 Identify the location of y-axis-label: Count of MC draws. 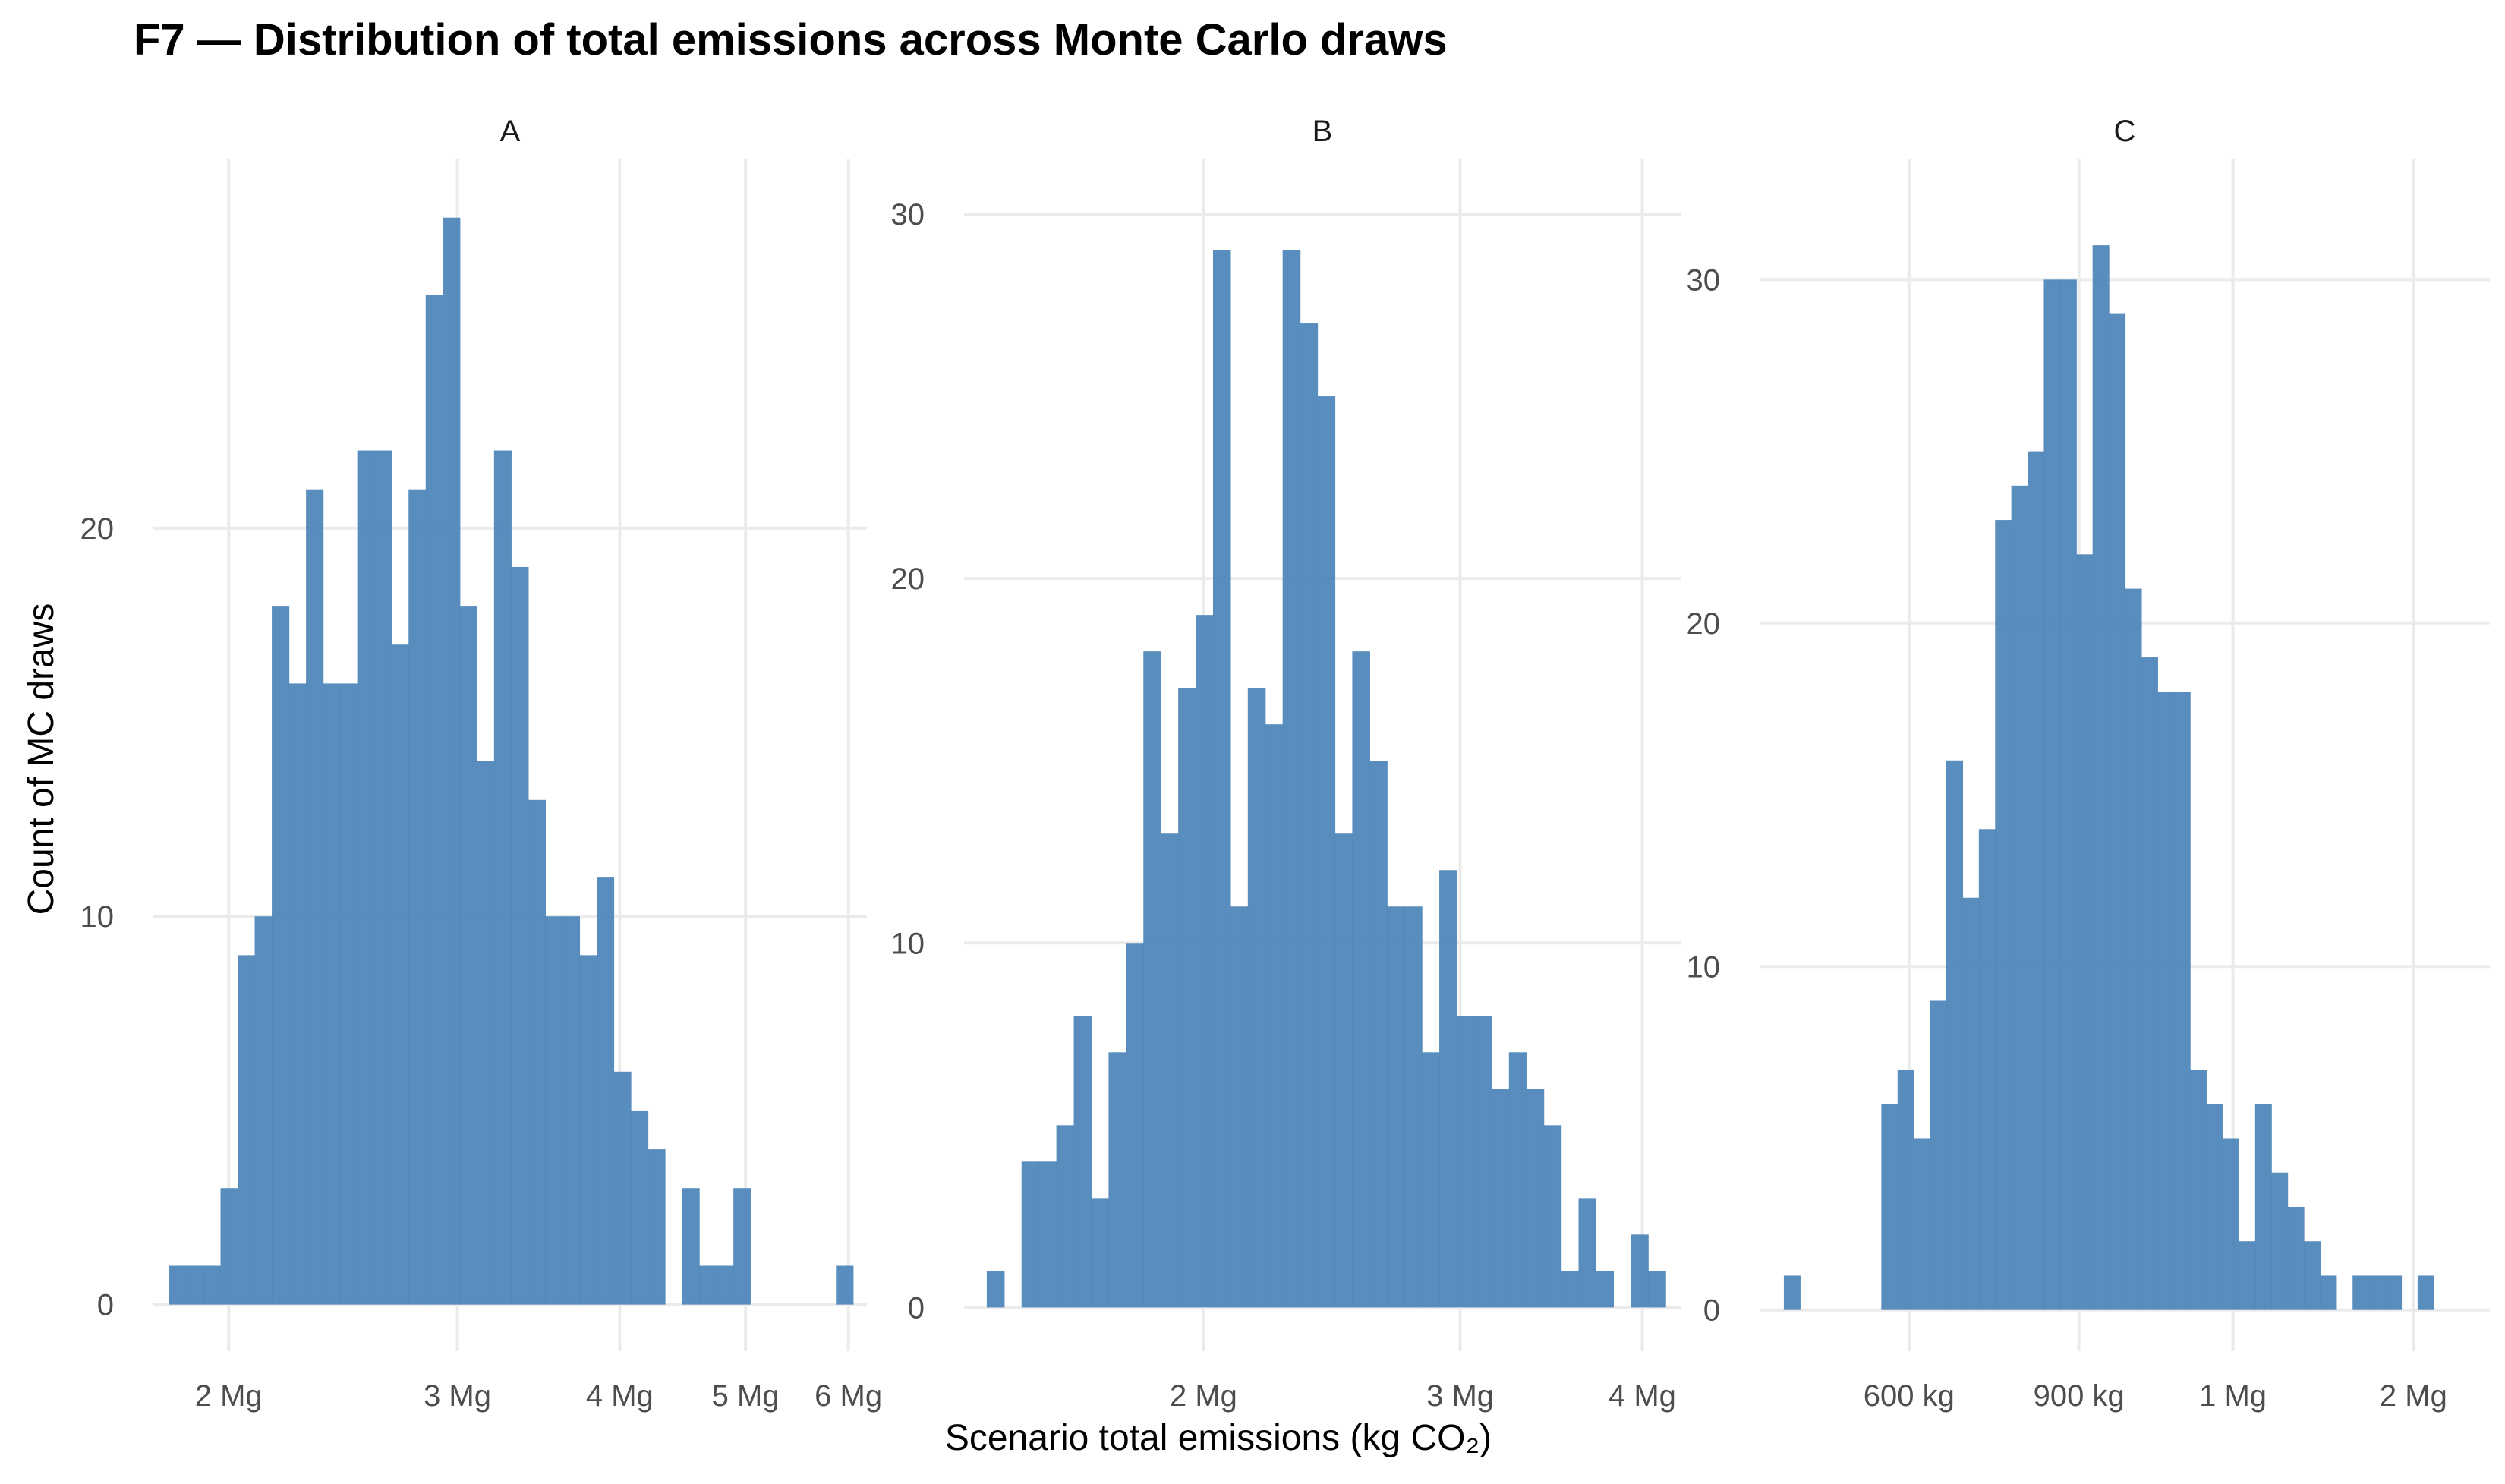
(41, 759).